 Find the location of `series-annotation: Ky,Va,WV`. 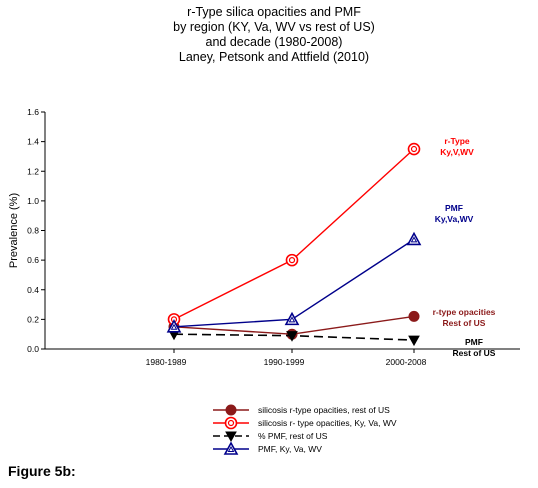

series-annotation: Ky,Va,WV is located at coordinates (454, 219).